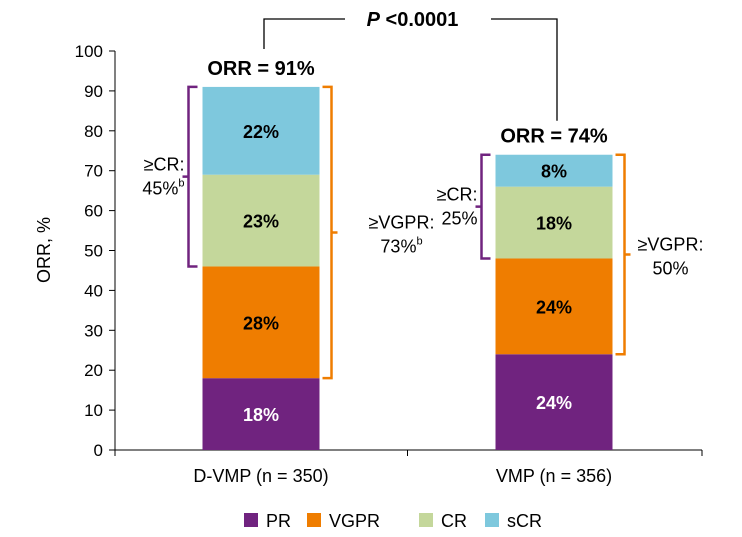 The width and height of the screenshot is (742, 537). What do you see at coordinates (93, 171) in the screenshot?
I see `y-tick-label: 70` at bounding box center [93, 171].